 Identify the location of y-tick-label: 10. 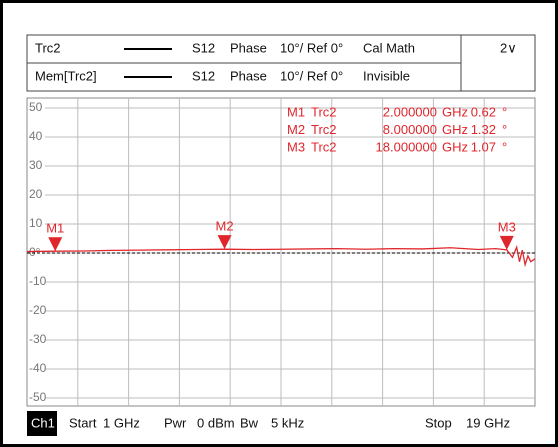
(36, 223).